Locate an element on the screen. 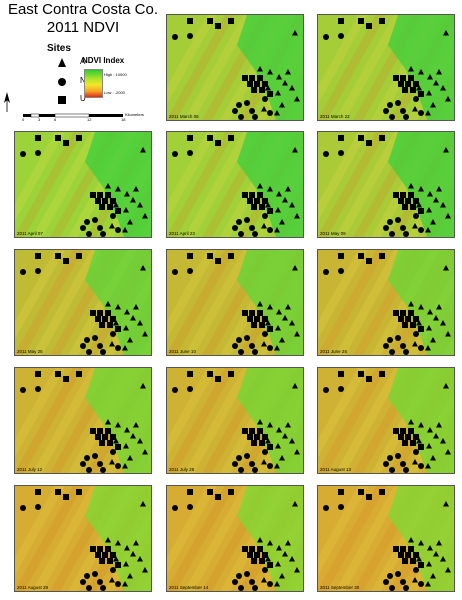 Image resolution: width=462 pixels, height=600 pixels. scale-tick-label: 12 is located at coordinates (89, 119).